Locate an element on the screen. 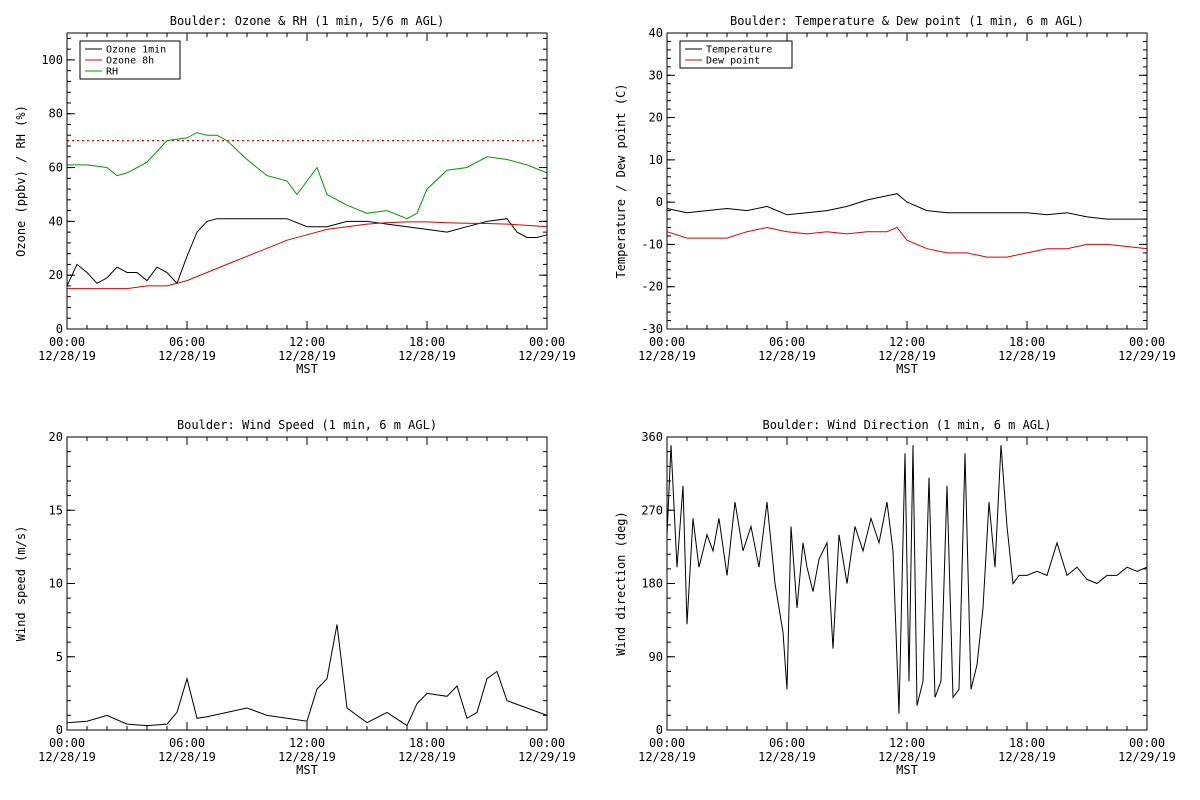  y-tick-label: 180 is located at coordinates (652, 584).